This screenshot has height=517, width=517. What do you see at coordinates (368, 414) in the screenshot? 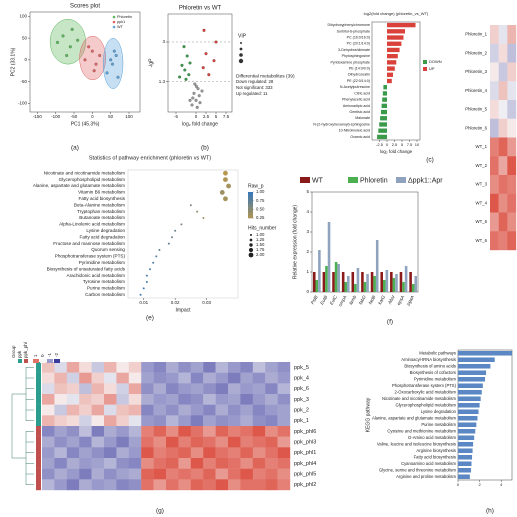
I see `y-axis-label: KEGG pathway` at bounding box center [368, 414].